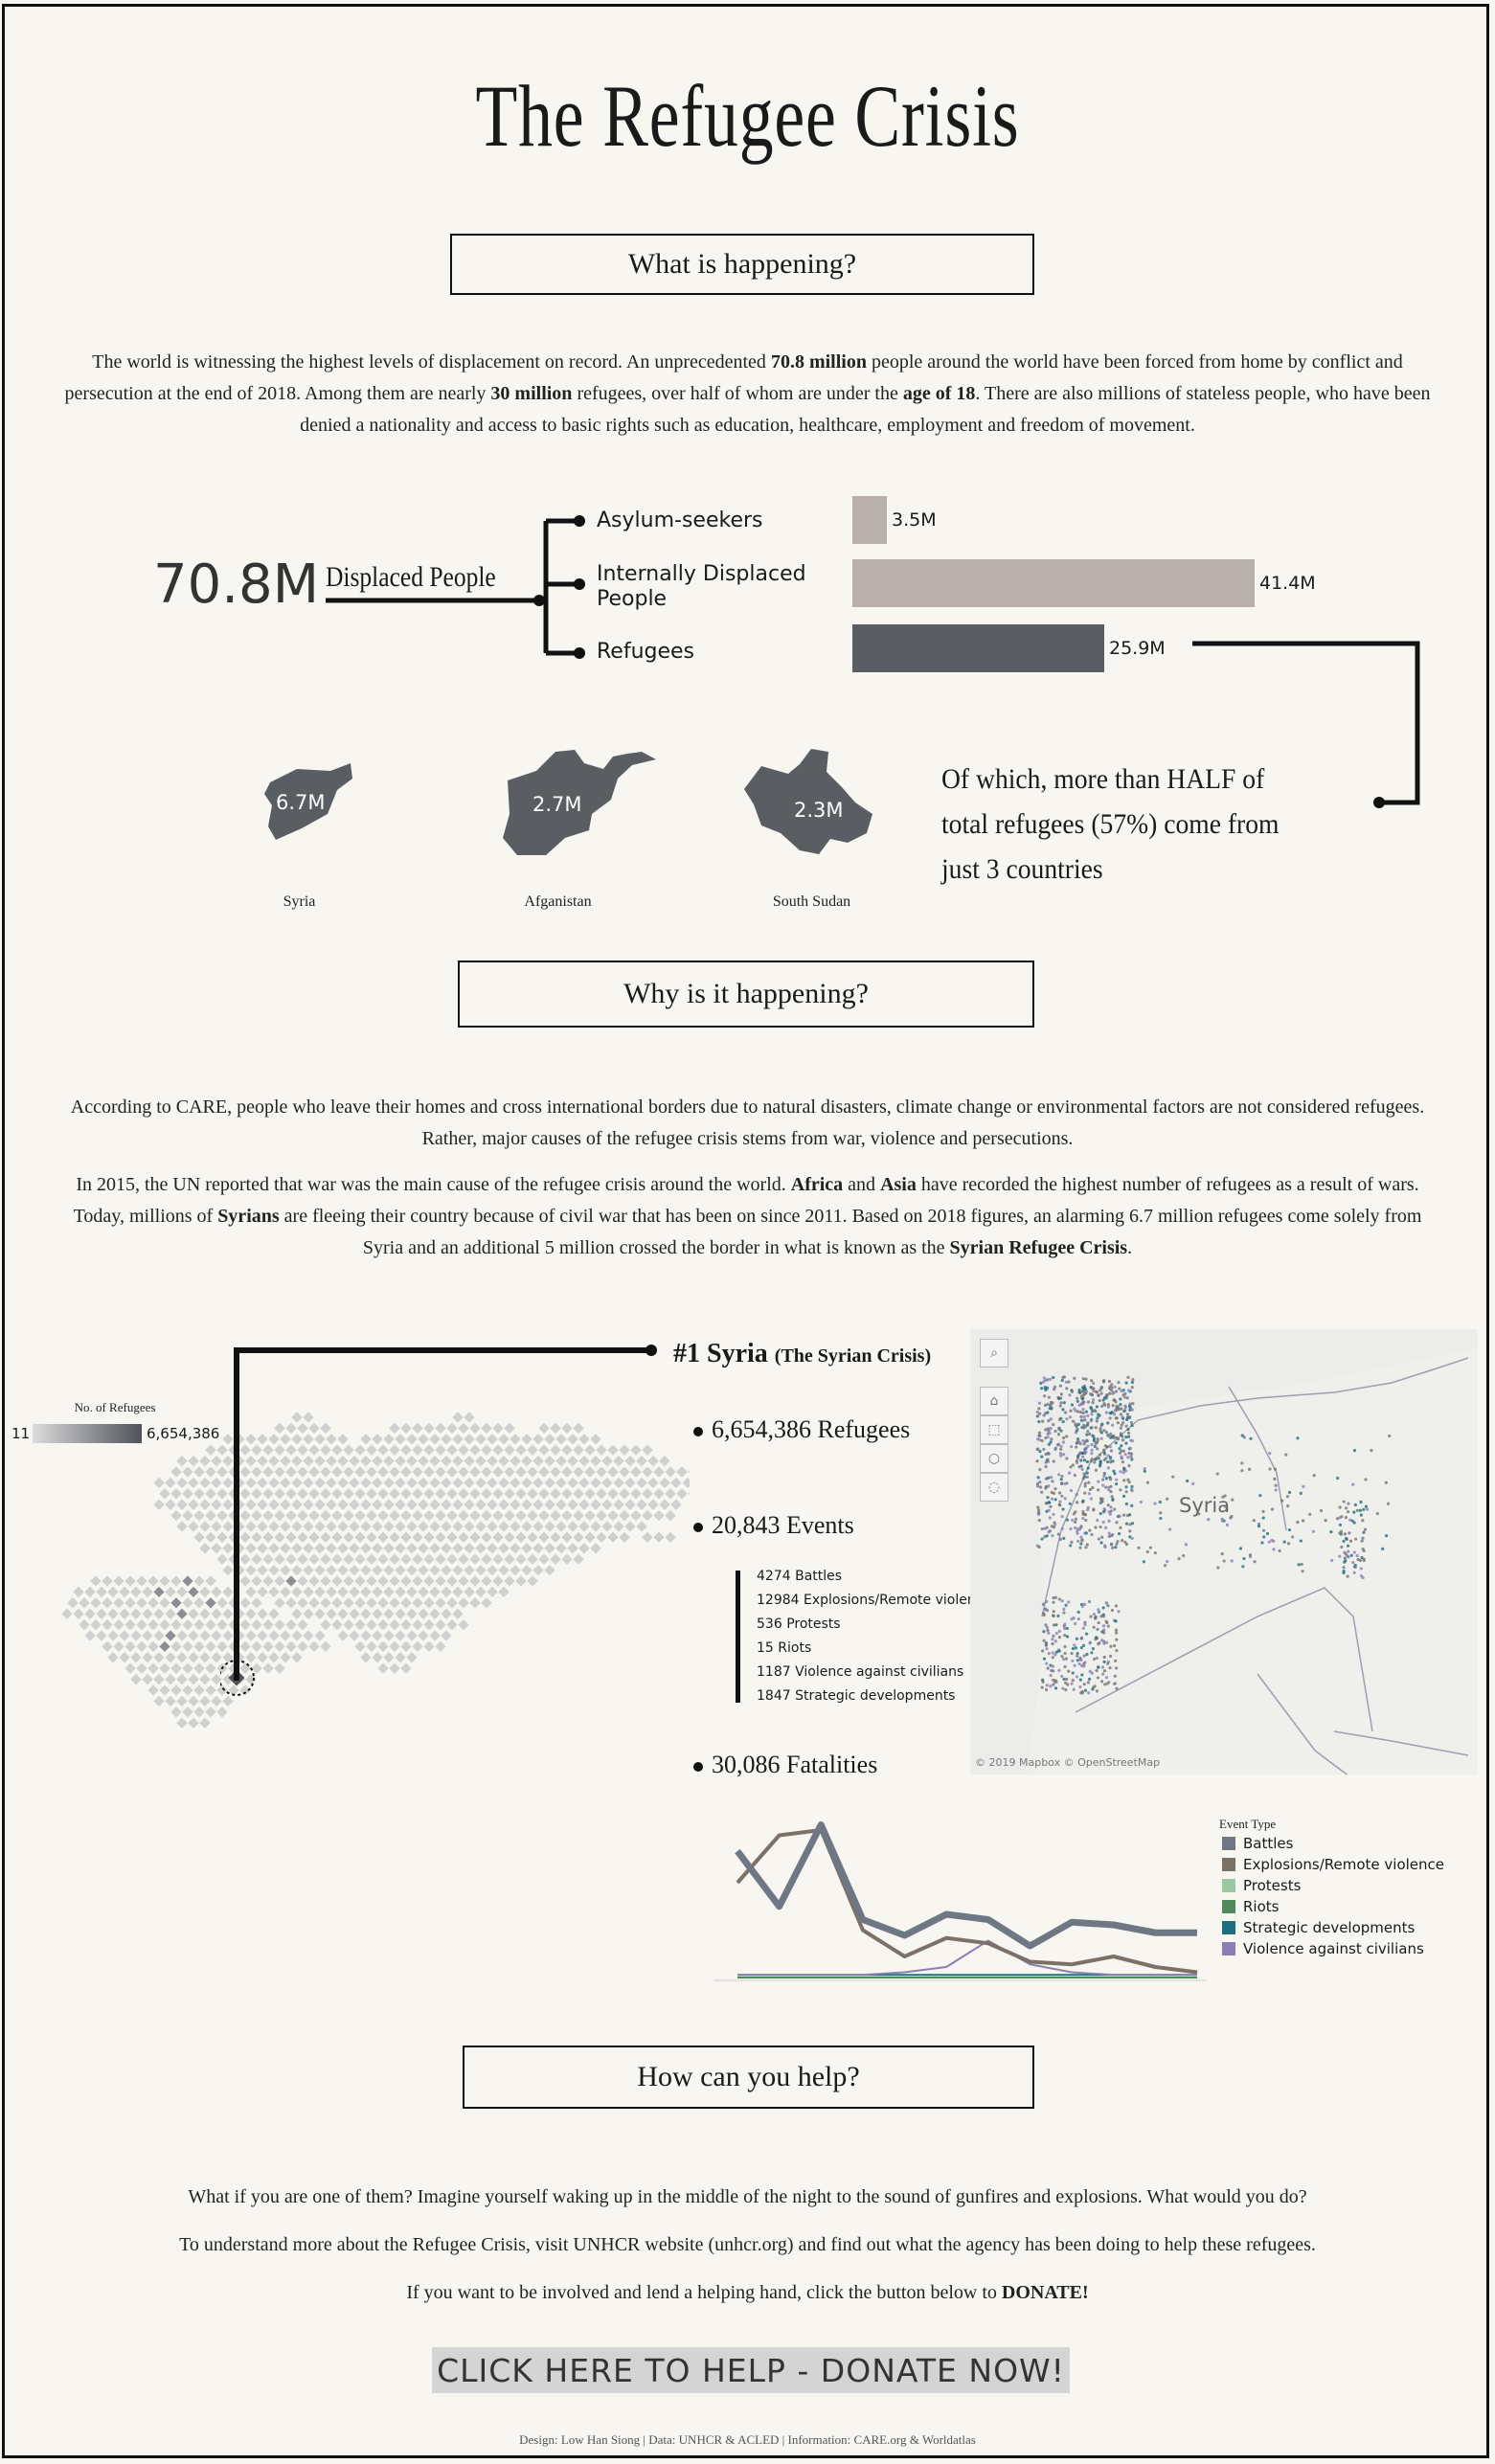  Describe the element at coordinates (1333, 1948) in the screenshot. I see `legend-item: Violence against civilians` at that location.